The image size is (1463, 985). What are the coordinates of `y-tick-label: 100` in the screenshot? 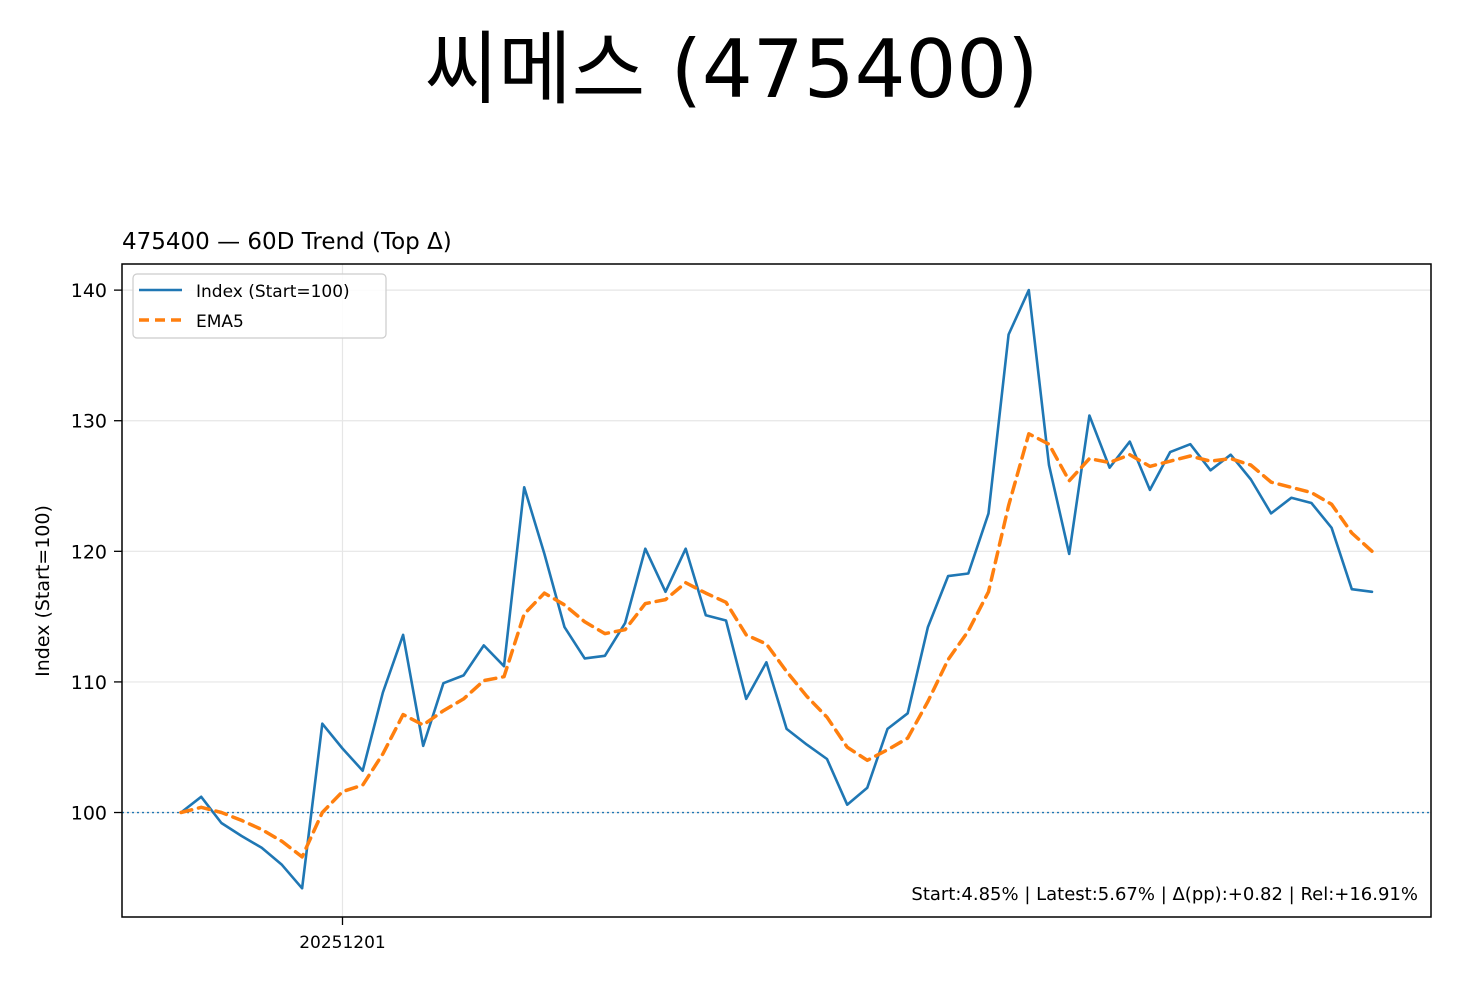 It's located at (89, 814).